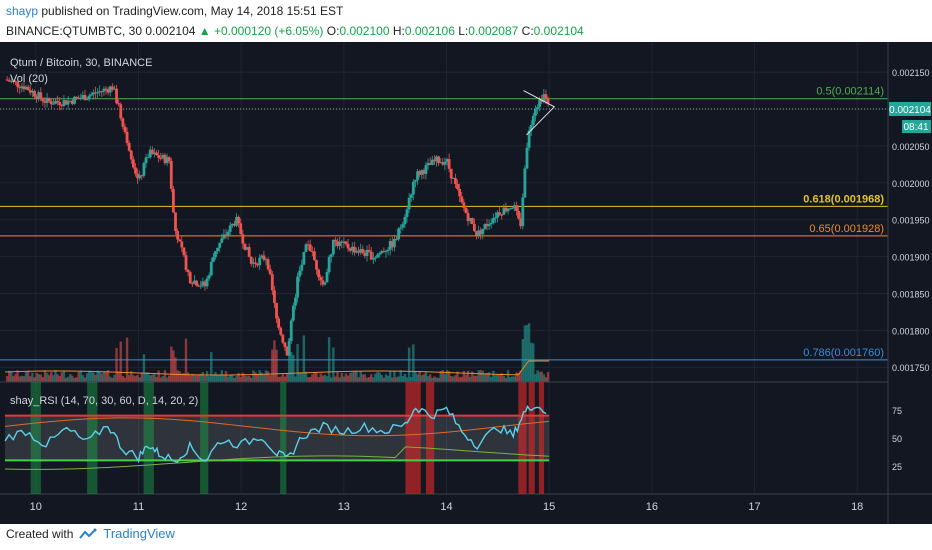 The height and width of the screenshot is (550, 932). Describe the element at coordinates (539, 113) in the screenshot. I see `symmetrical-triangle-drawing` at that location.